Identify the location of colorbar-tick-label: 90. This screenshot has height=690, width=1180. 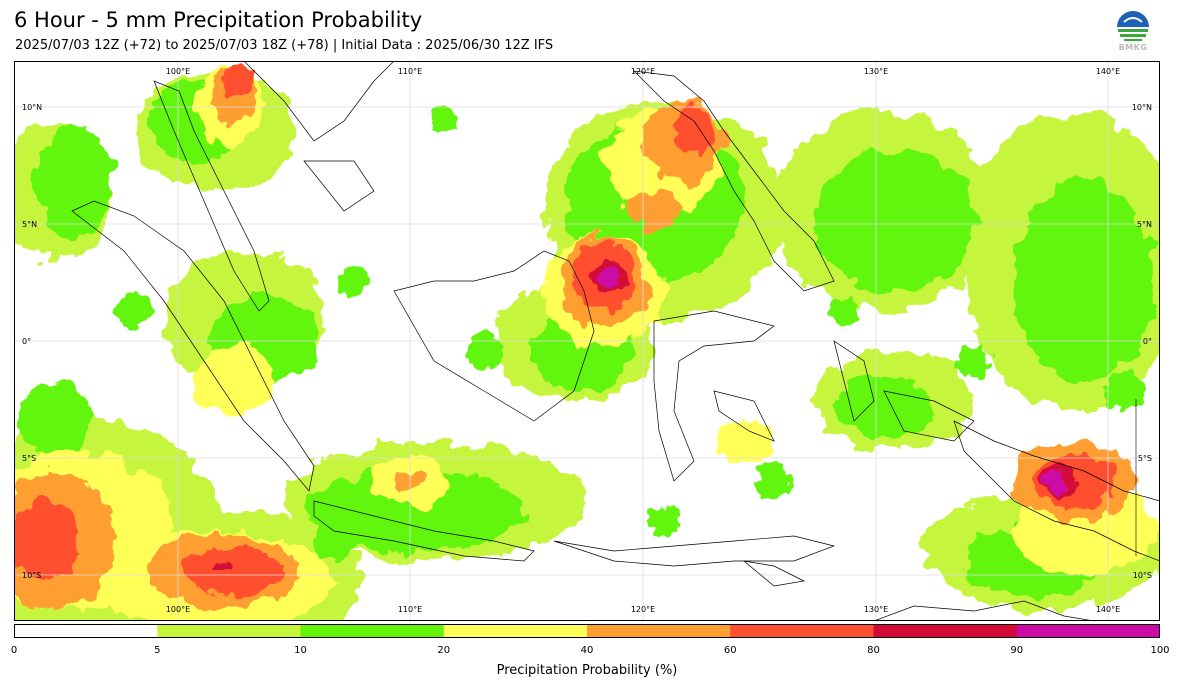
(1017, 650).